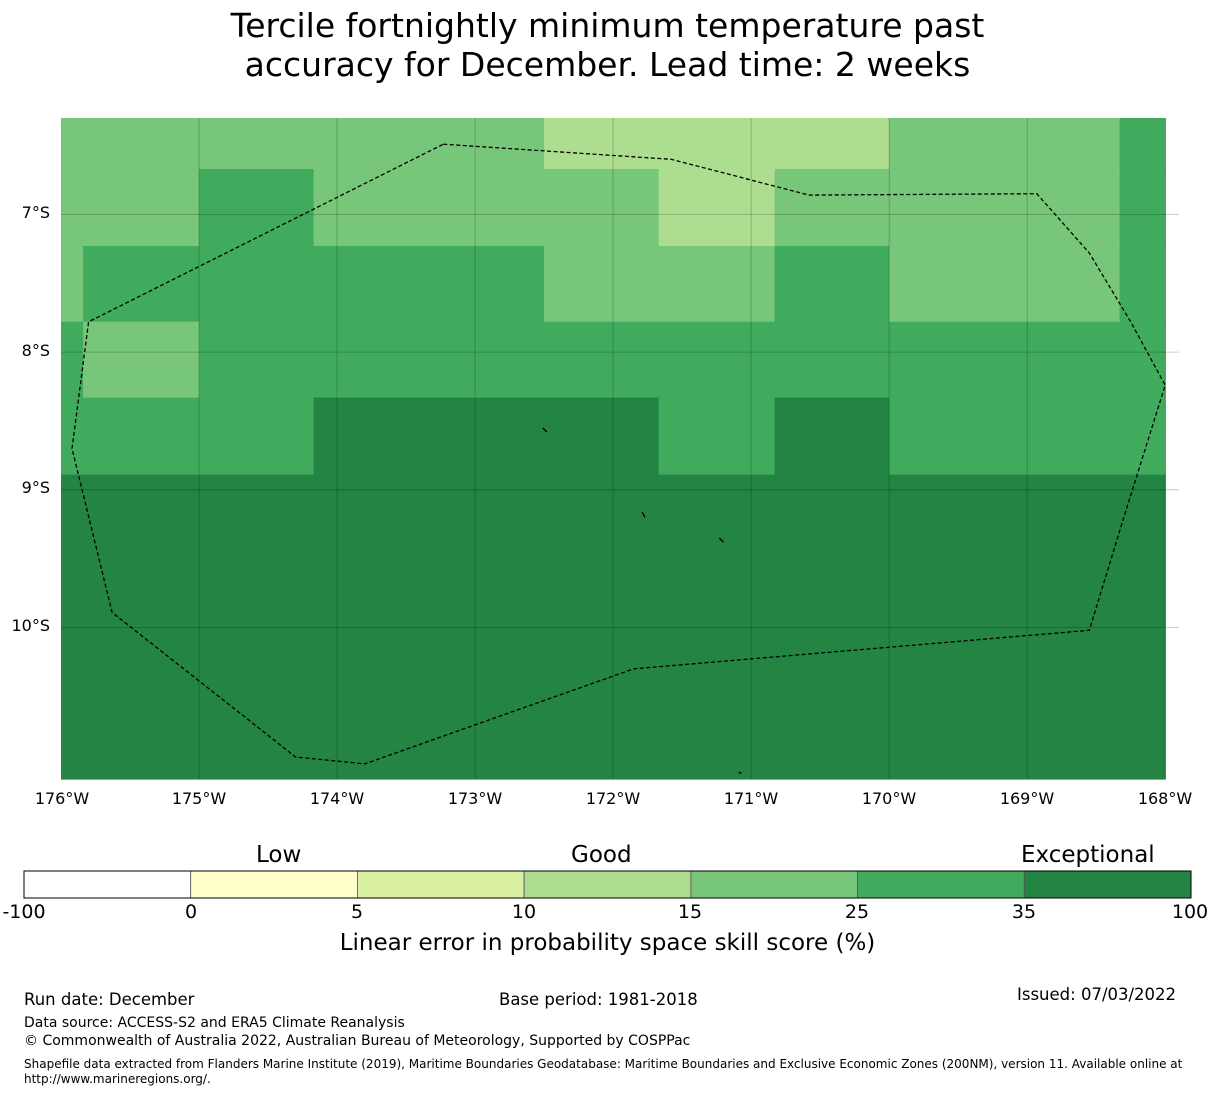  What do you see at coordinates (279, 855) in the screenshot?
I see `colorbar-category-low: Low` at bounding box center [279, 855].